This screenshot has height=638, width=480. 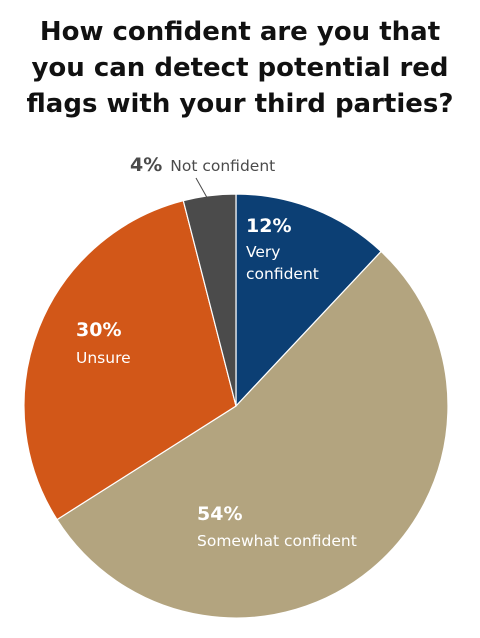 I want to click on slice-name-not-confident: Not confident, so click(x=222, y=166).